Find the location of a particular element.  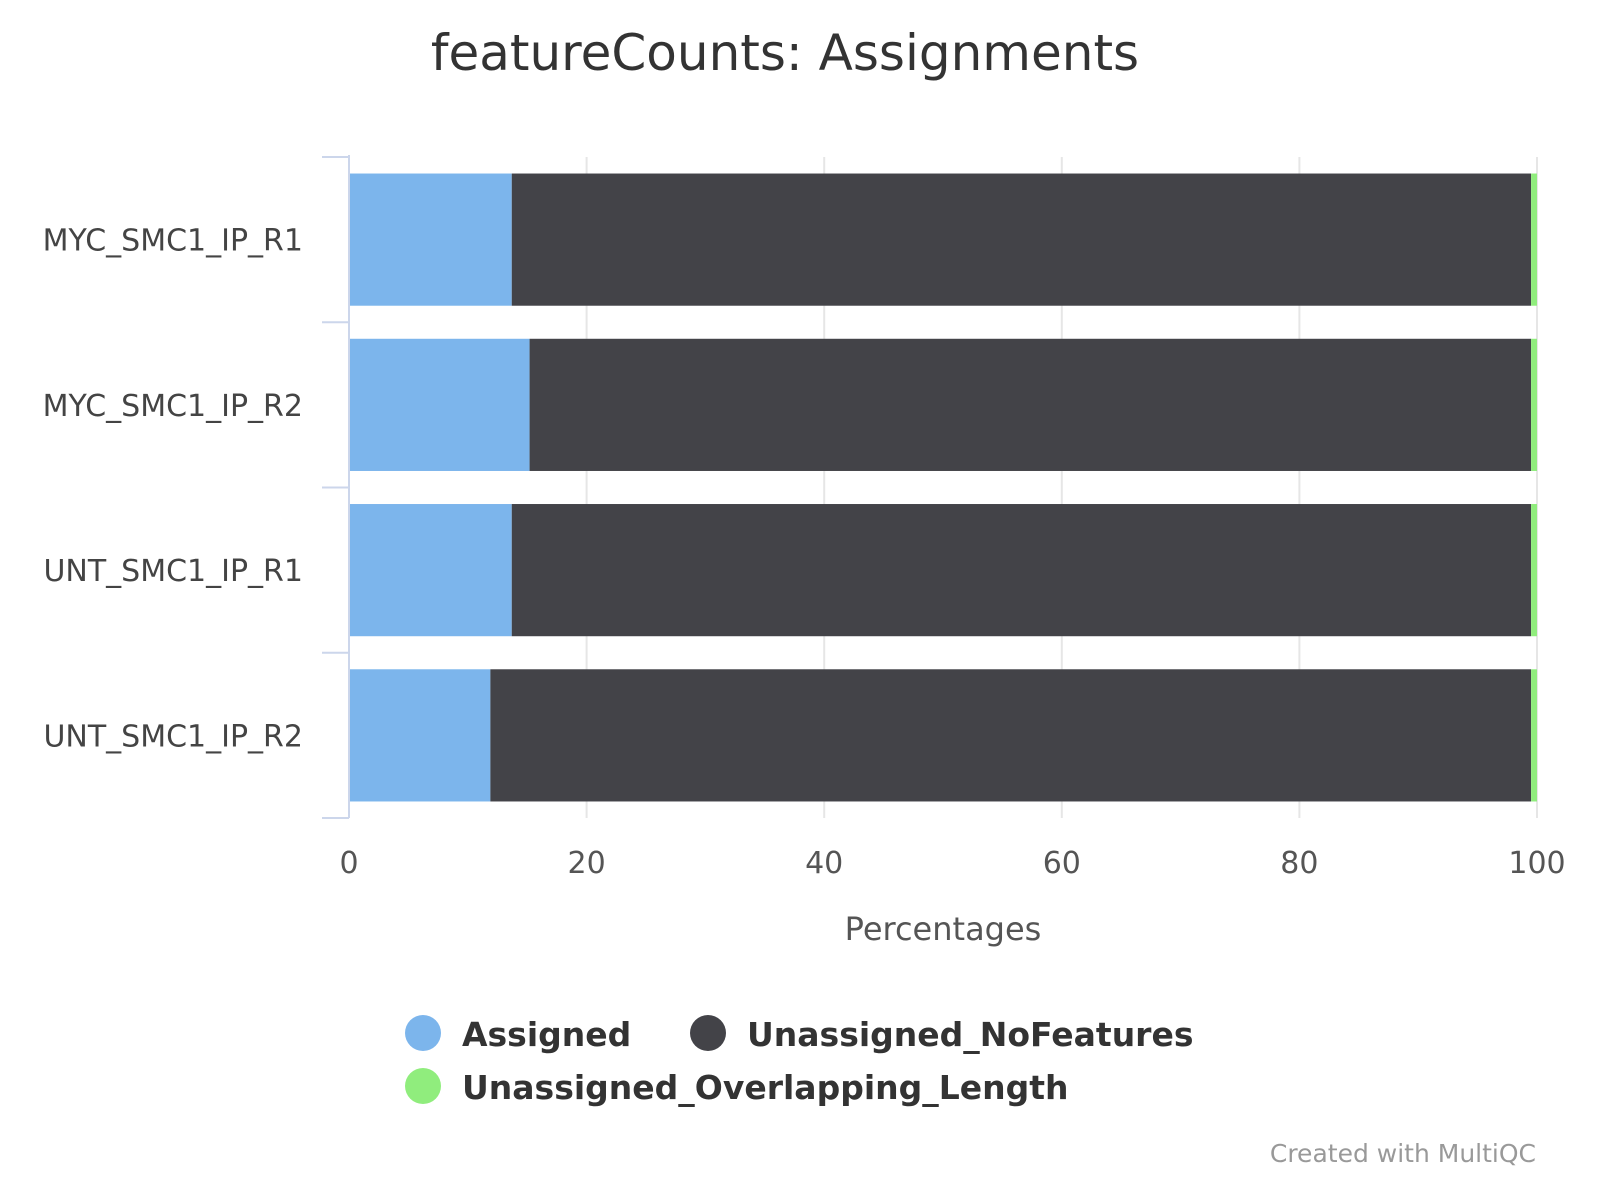

x-tick-label: 0 is located at coordinates (348, 863).